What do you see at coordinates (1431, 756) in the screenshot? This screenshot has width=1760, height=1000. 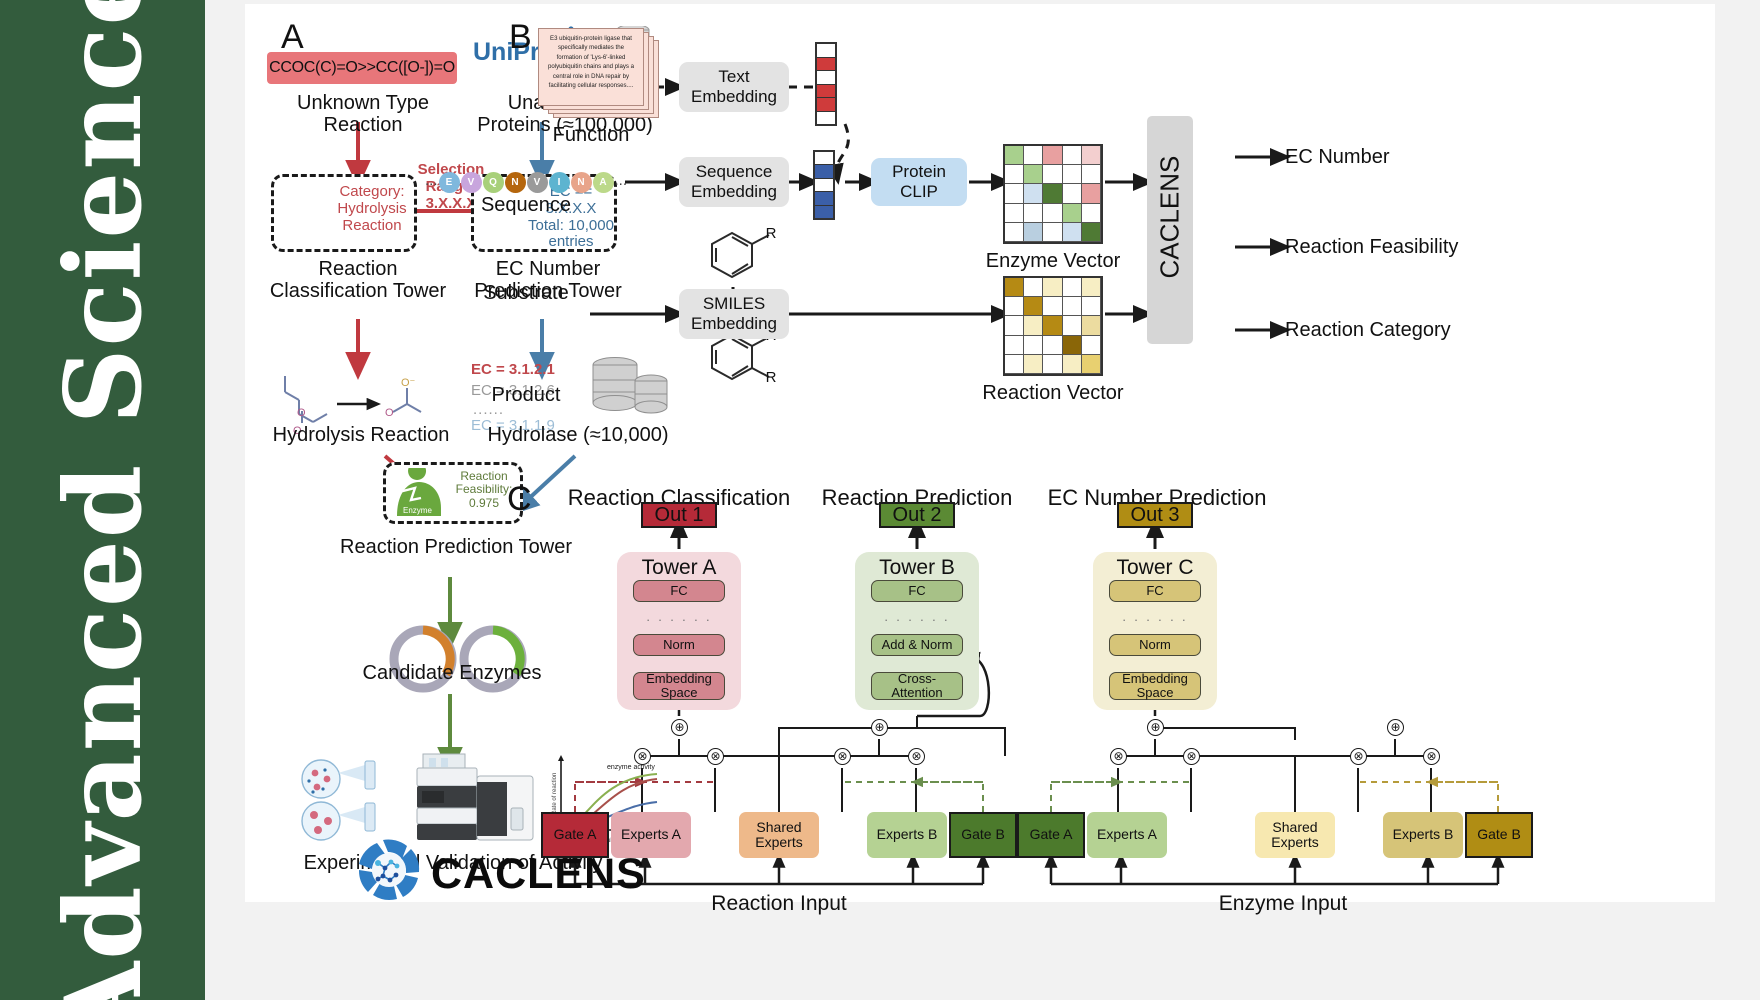 I see `times-operator-8: ⊗` at bounding box center [1431, 756].